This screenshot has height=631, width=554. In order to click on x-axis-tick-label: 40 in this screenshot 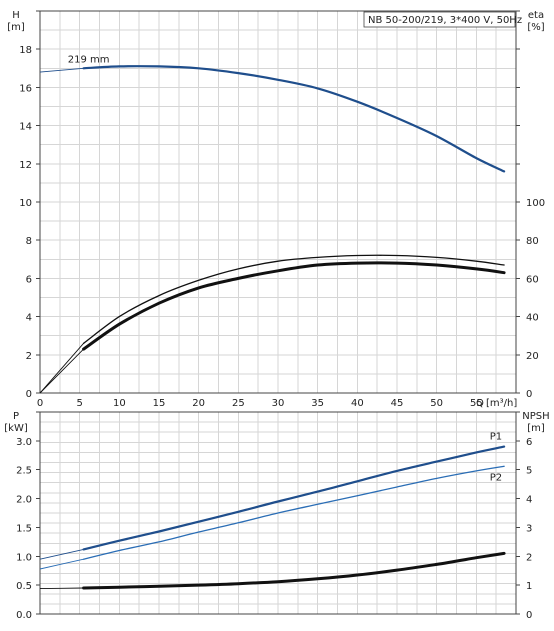, I will do `click(357, 403)`.